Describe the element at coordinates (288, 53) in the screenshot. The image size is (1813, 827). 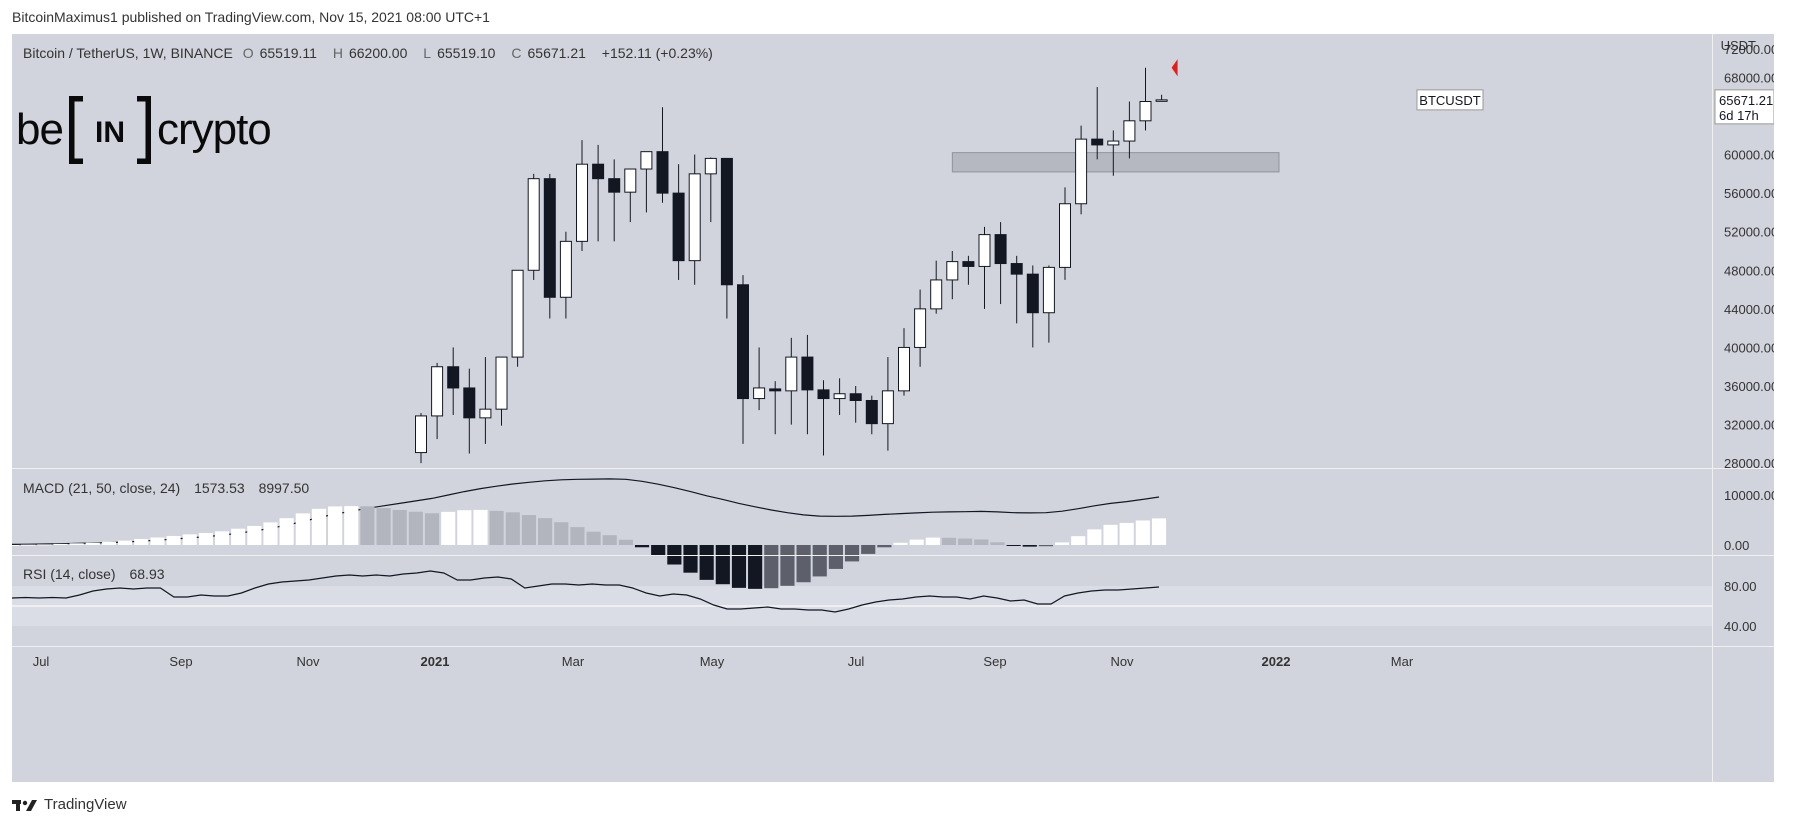
I see `open-value: 65519.11` at that location.